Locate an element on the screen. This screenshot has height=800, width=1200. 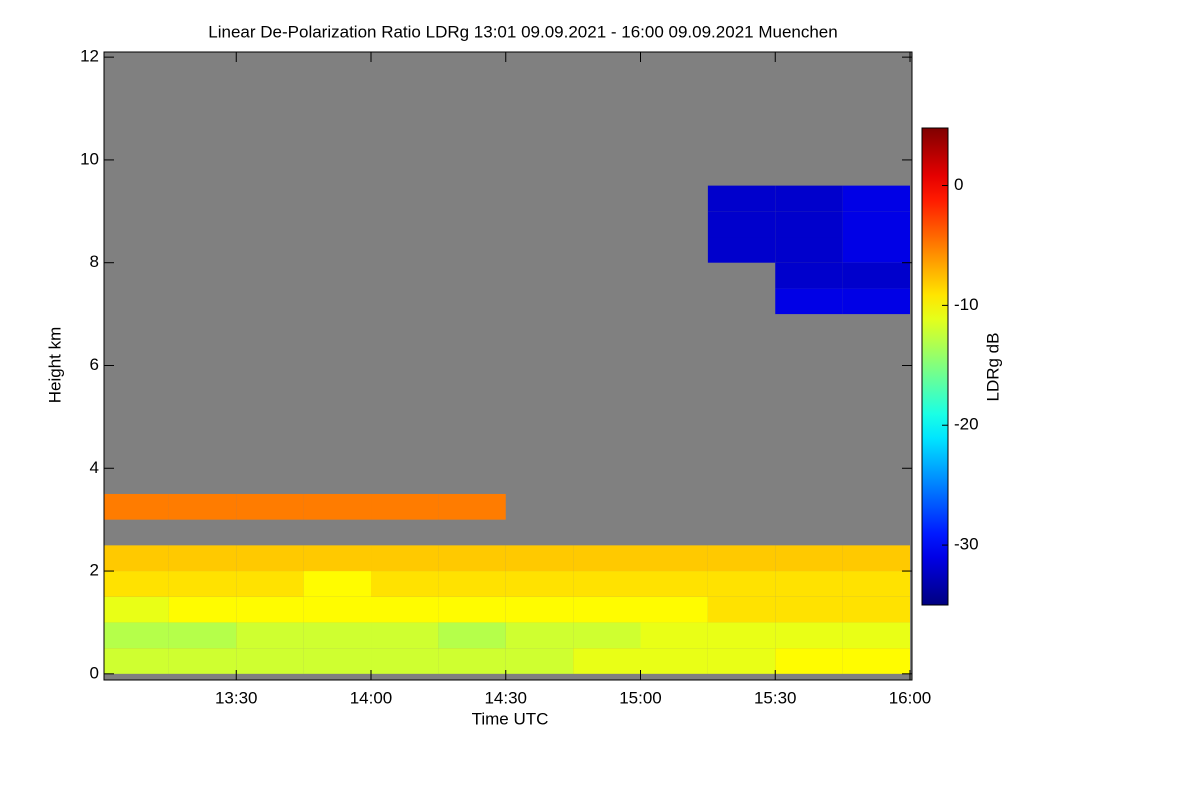
y-tick-label: 6 is located at coordinates (94, 364).